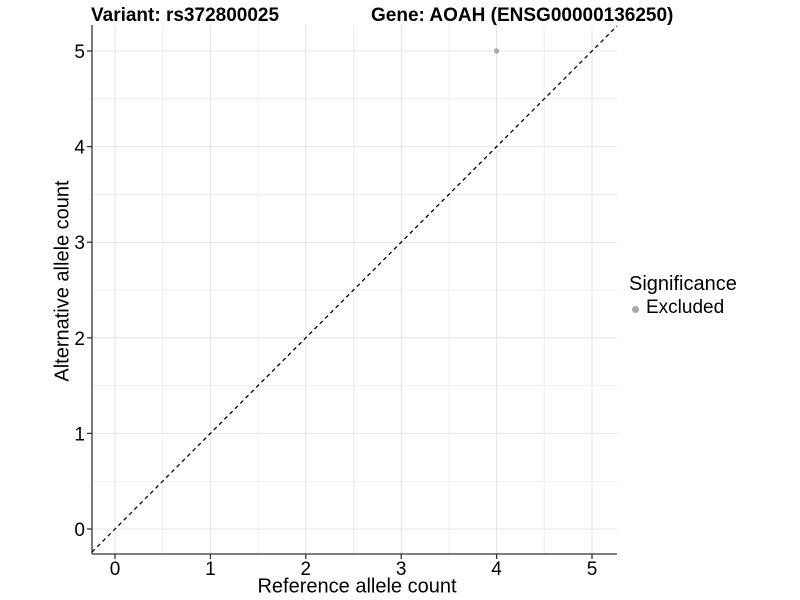 This screenshot has width=800, height=600. Describe the element at coordinates (79, 52) in the screenshot. I see `y-tick-label: 5` at that location.